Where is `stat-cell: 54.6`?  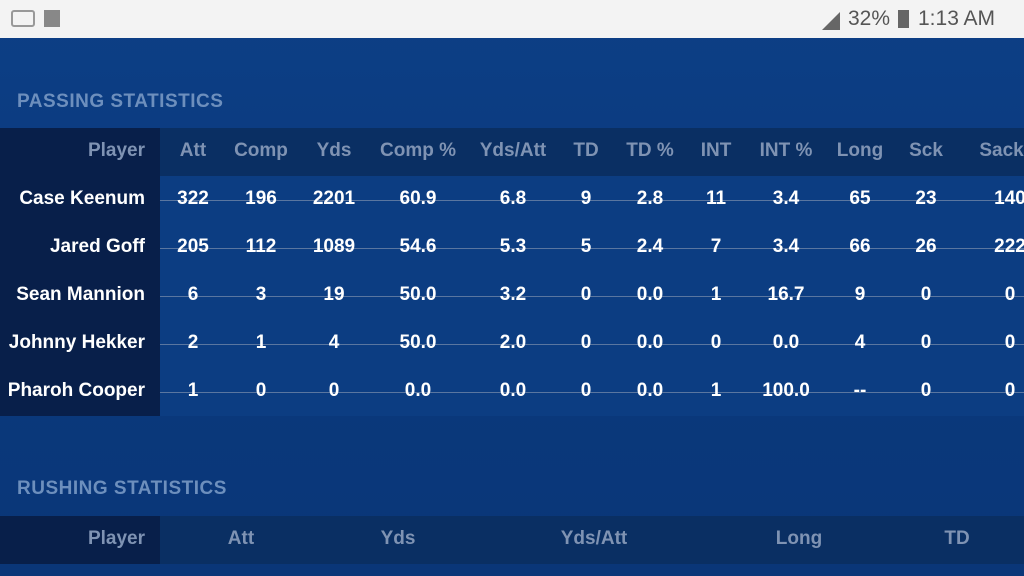
stat-cell: 54.6 is located at coordinates (418, 246).